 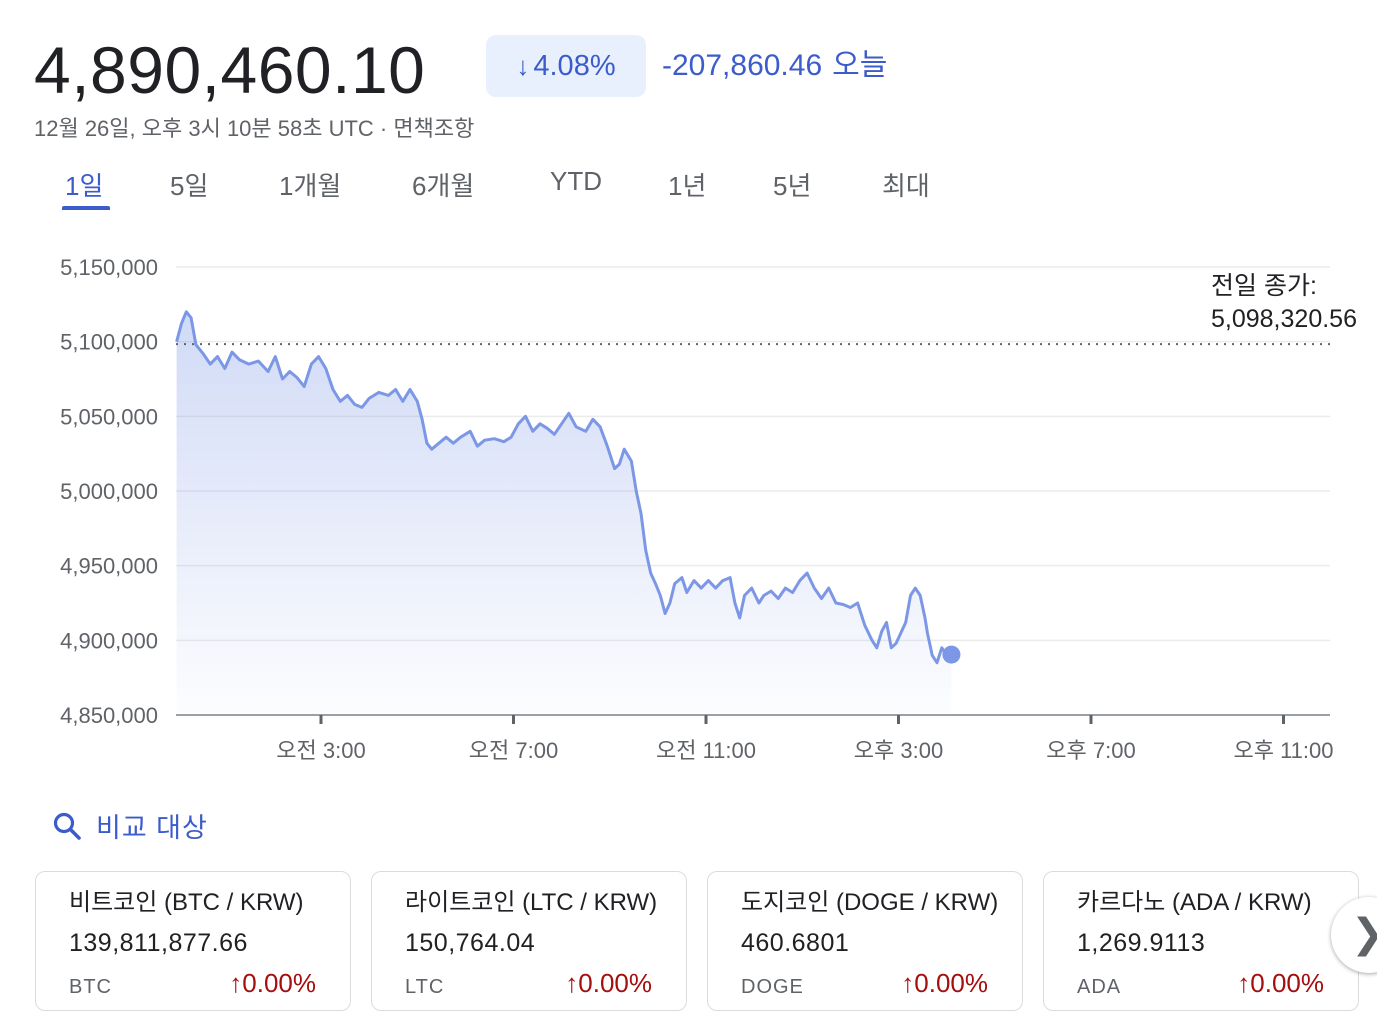 What do you see at coordinates (84, 186) in the screenshot?
I see `tab-1d: 1일` at bounding box center [84, 186].